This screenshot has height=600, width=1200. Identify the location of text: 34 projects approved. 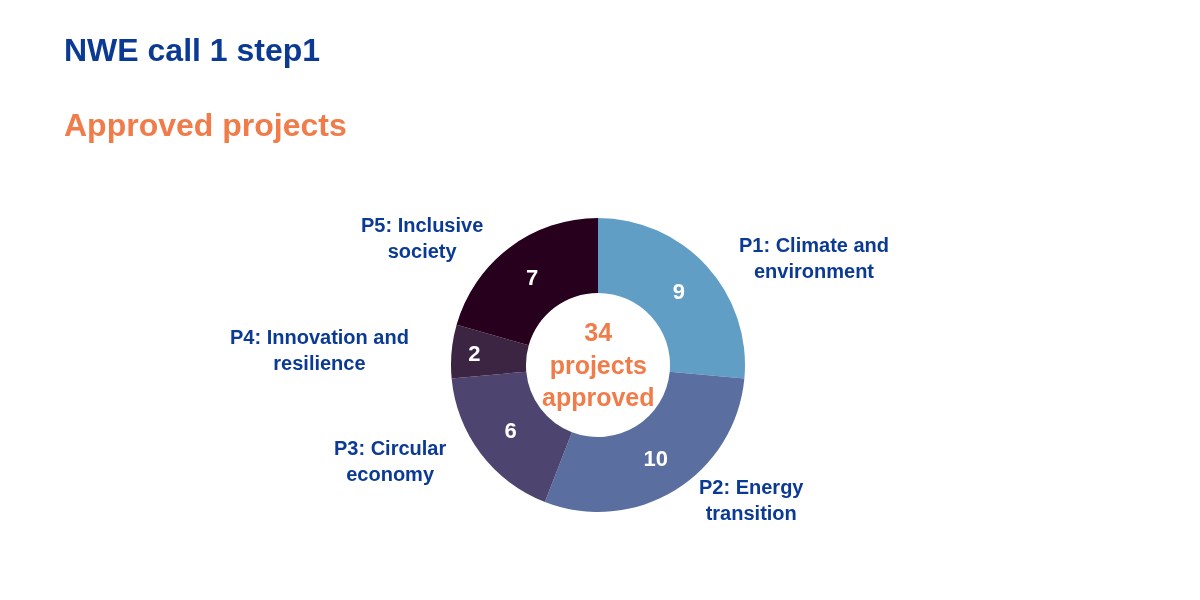
(598, 364).